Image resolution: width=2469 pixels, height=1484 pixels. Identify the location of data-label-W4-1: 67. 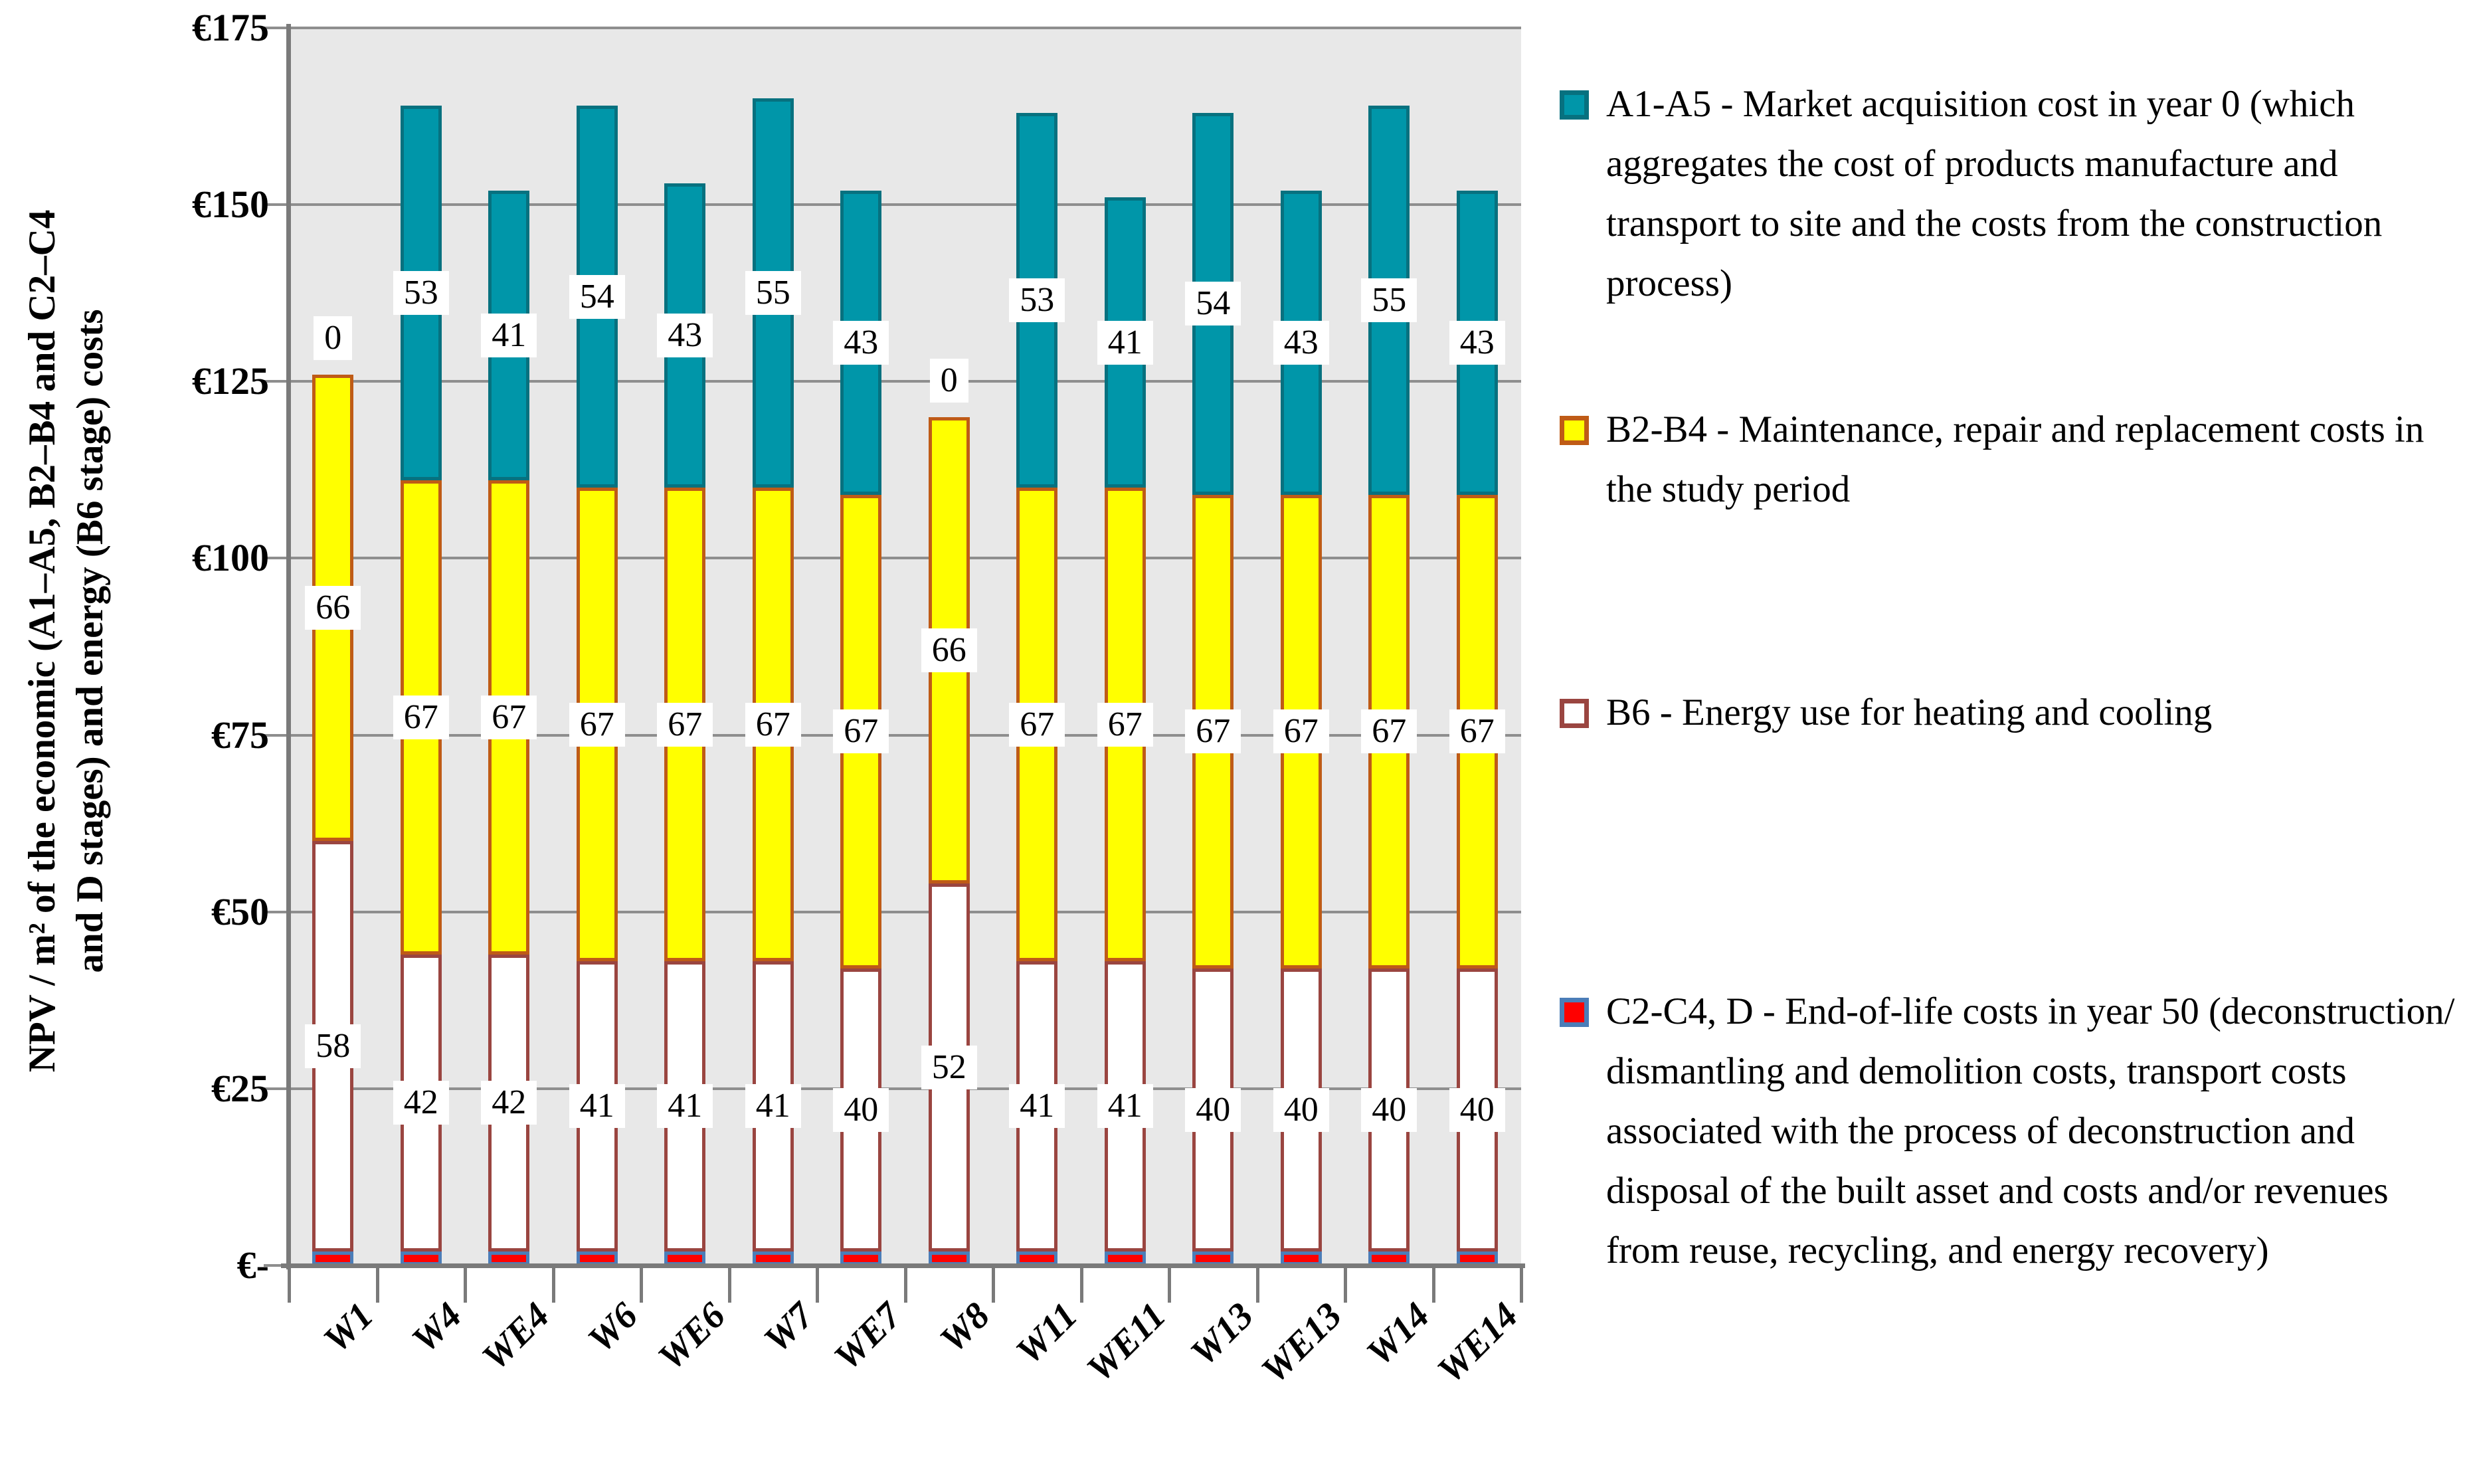
(421, 717).